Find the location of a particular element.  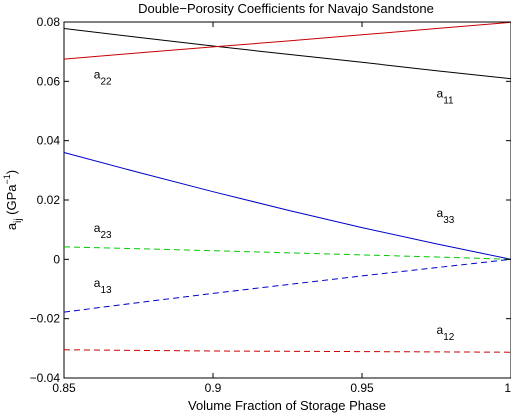

series-line-a11 is located at coordinates (287, 54).